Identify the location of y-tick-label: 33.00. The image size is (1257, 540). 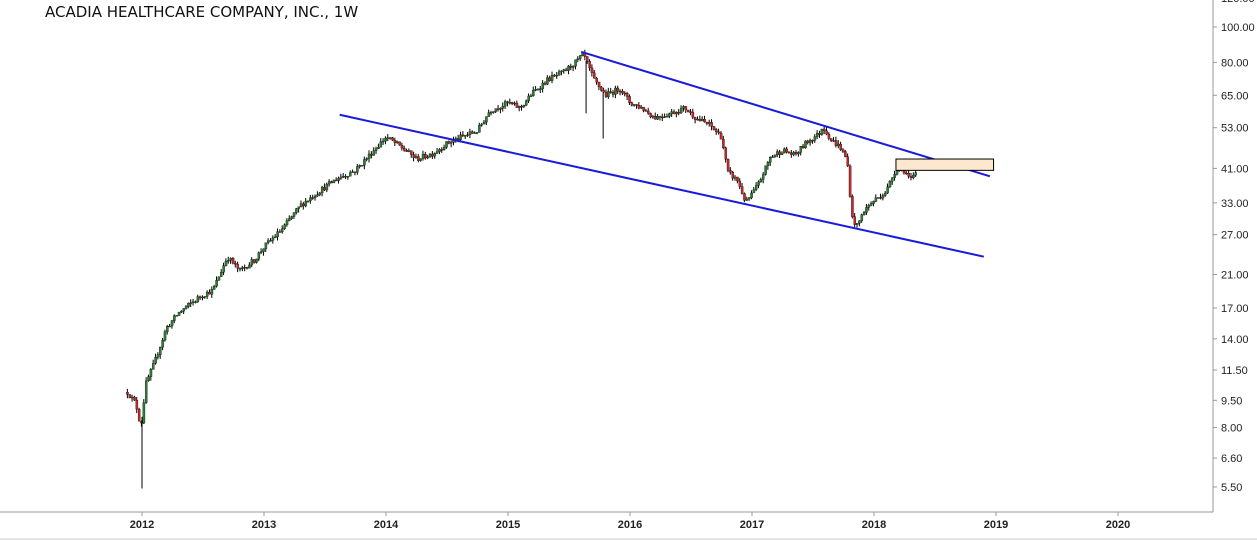
(1235, 204).